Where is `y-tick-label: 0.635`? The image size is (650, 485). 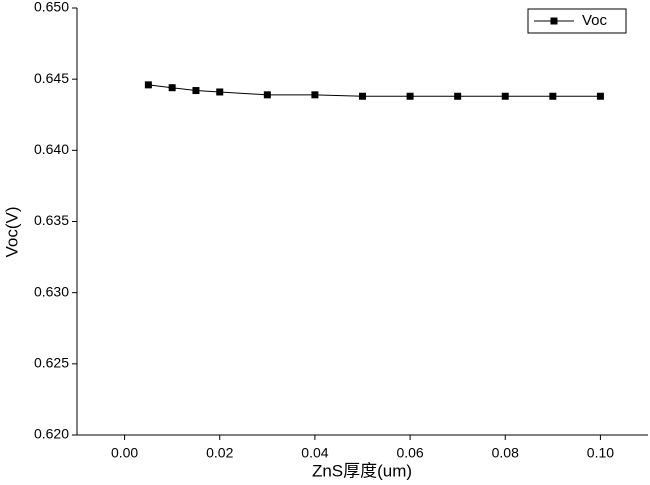 y-tick-label: 0.635 is located at coordinates (51, 220).